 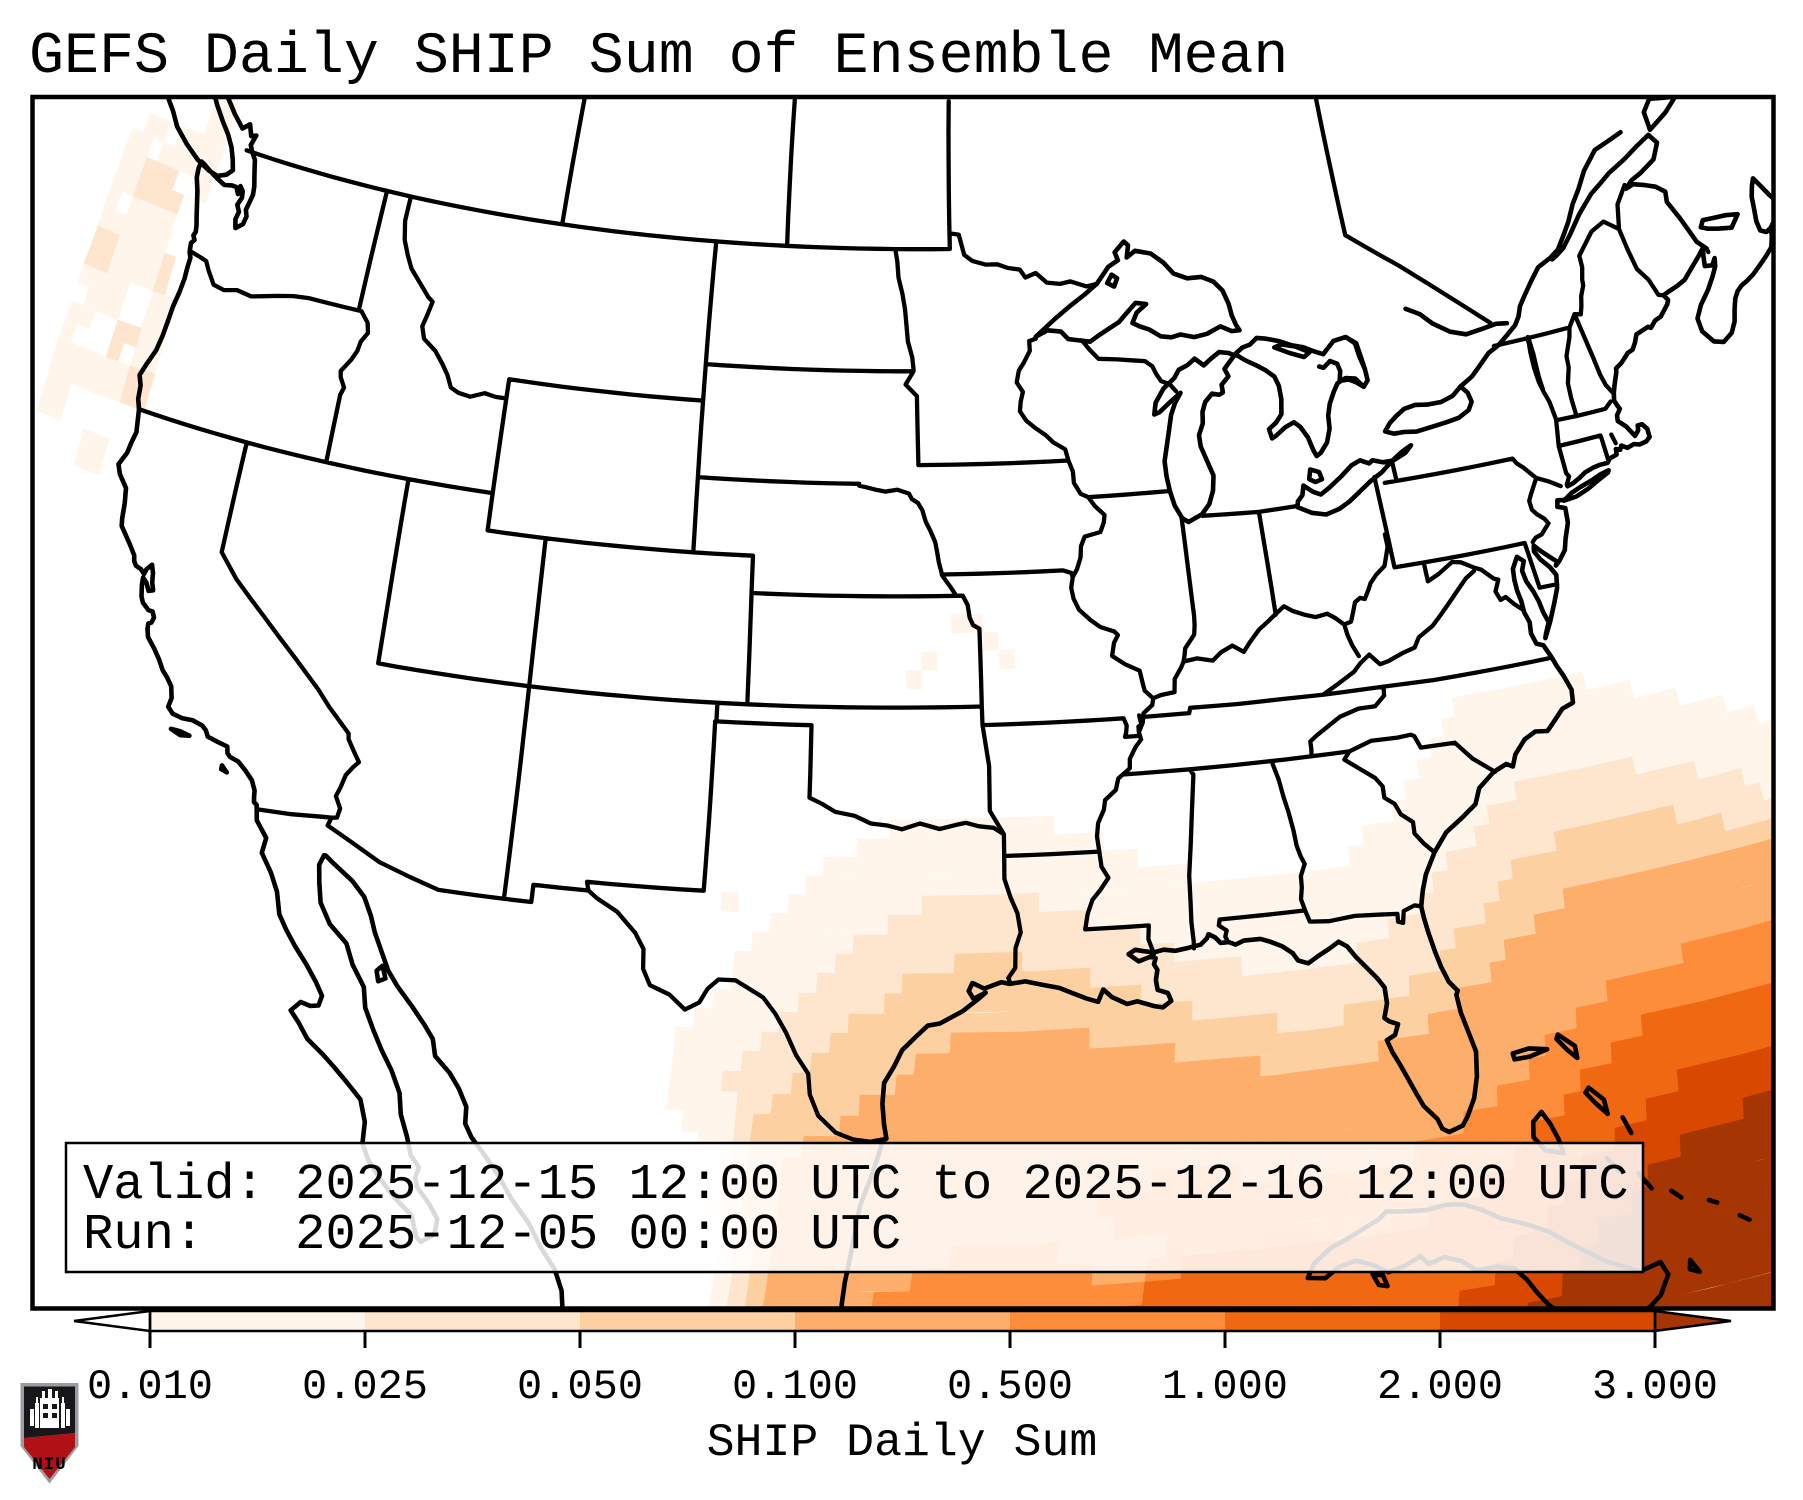 What do you see at coordinates (658, 56) in the screenshot?
I see `svg-text:GEFS Daily SHIP Sum of Ensembl: GEFS Daily SHIP Sum of Ensemble Mean` at bounding box center [658, 56].